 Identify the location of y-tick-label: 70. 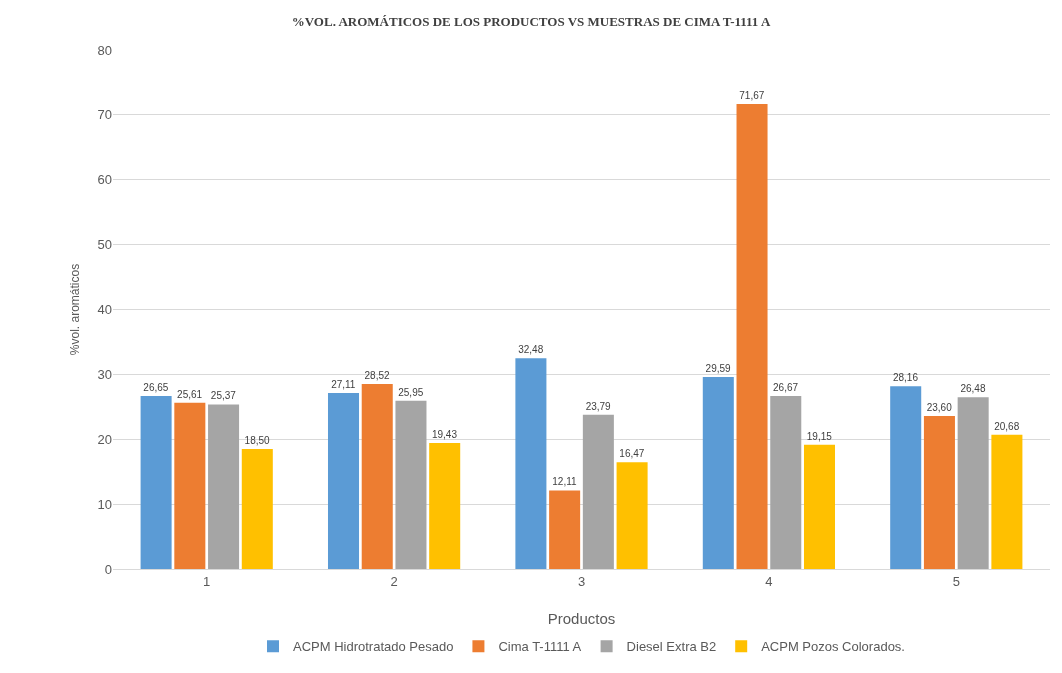
(104, 115).